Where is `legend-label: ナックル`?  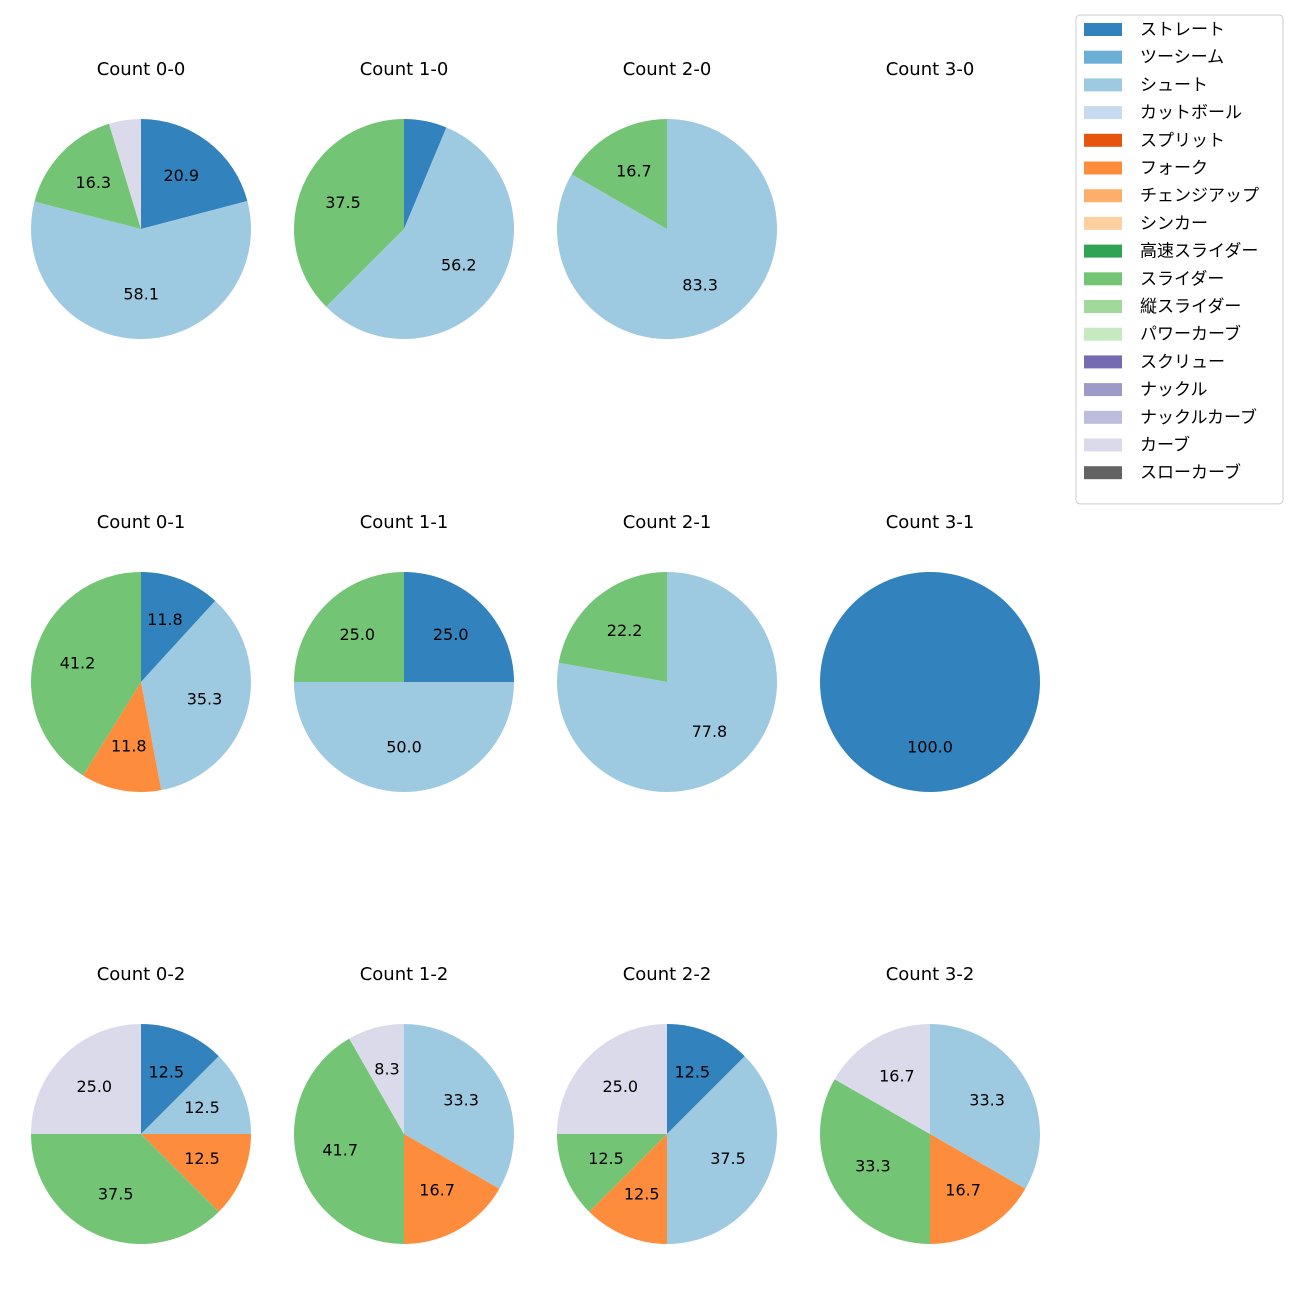
legend-label: ナックル is located at coordinates (1174, 390).